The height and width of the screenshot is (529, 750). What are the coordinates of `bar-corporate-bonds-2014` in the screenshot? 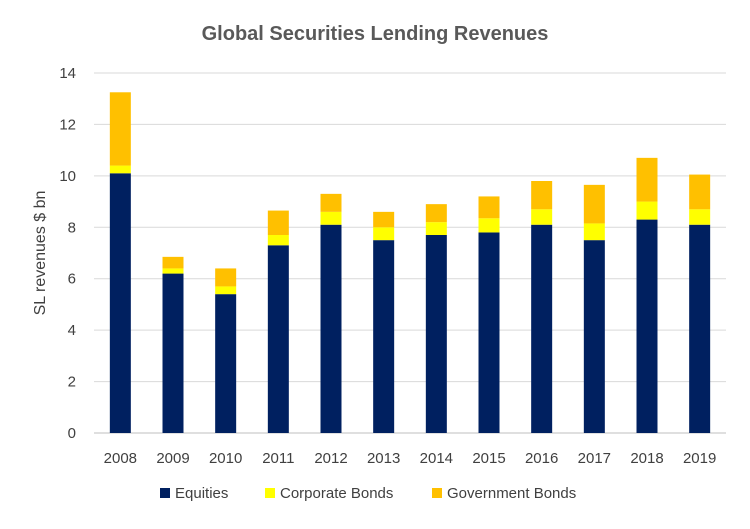 It's located at (436, 228).